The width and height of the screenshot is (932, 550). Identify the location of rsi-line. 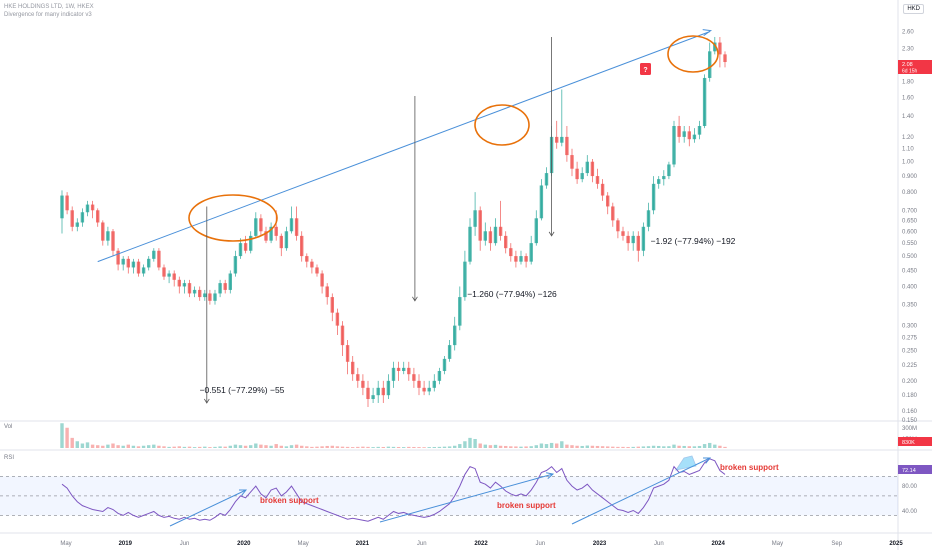
(393, 490).